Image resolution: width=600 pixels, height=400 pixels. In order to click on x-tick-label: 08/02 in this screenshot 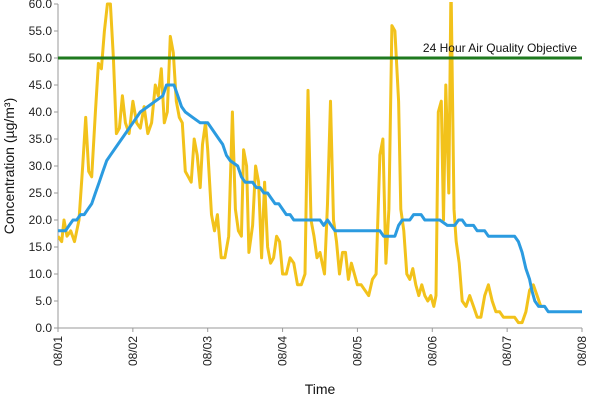, I will do `click(133, 351)`.